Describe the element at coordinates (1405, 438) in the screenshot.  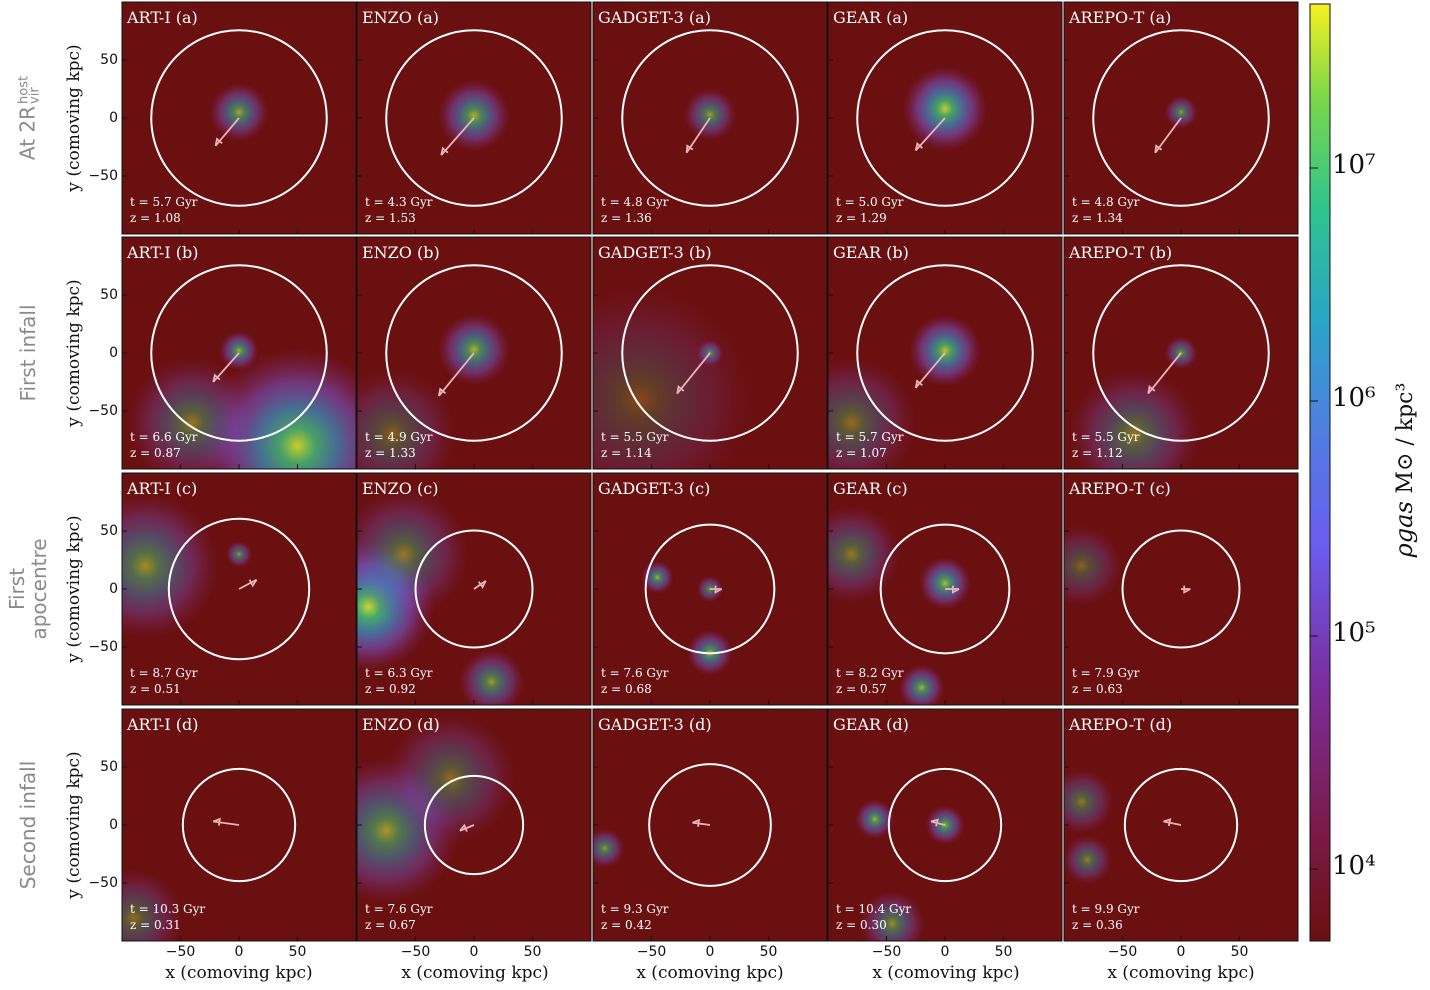
I see `colorbar-units: M⊙ / kpc³` at that location.